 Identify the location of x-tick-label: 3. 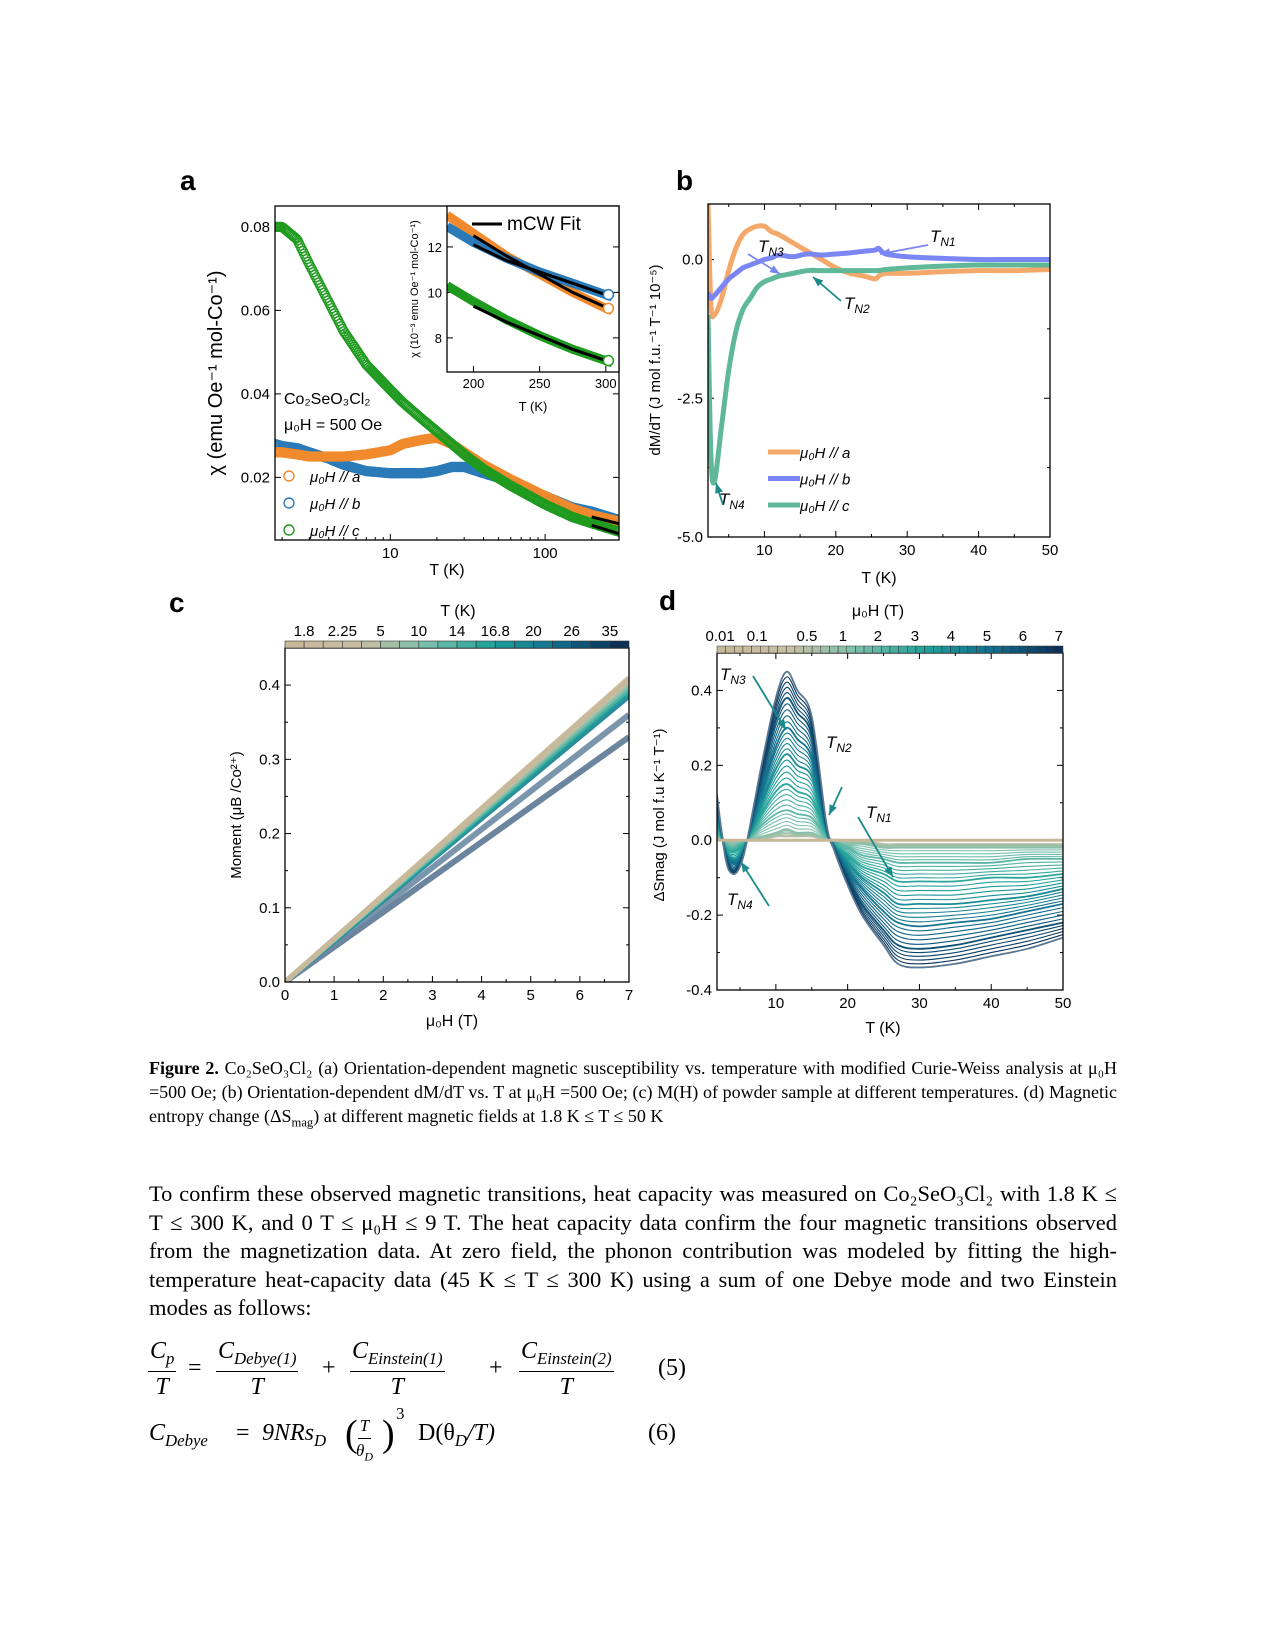
(432, 995).